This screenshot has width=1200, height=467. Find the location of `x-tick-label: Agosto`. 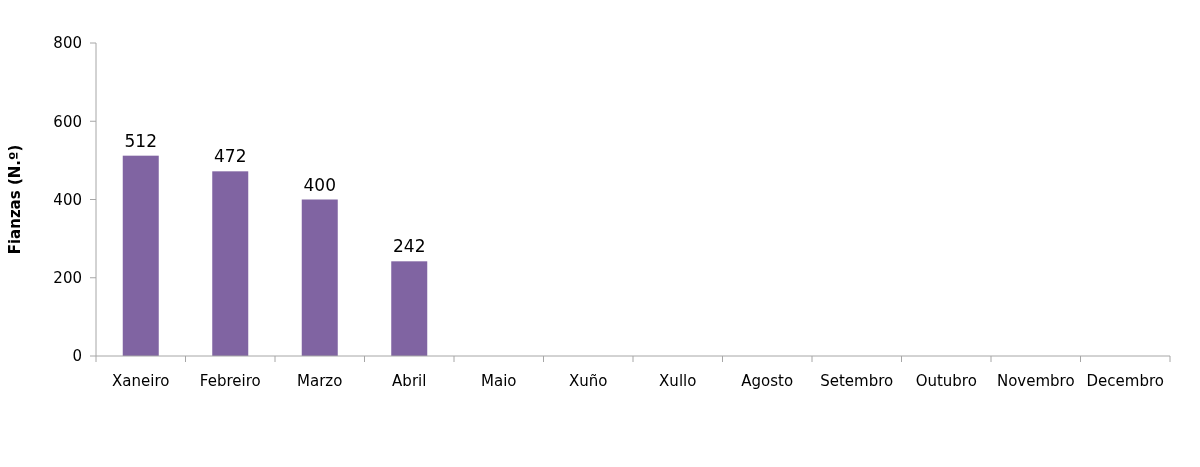

x-tick-label: Agosto is located at coordinates (767, 381).